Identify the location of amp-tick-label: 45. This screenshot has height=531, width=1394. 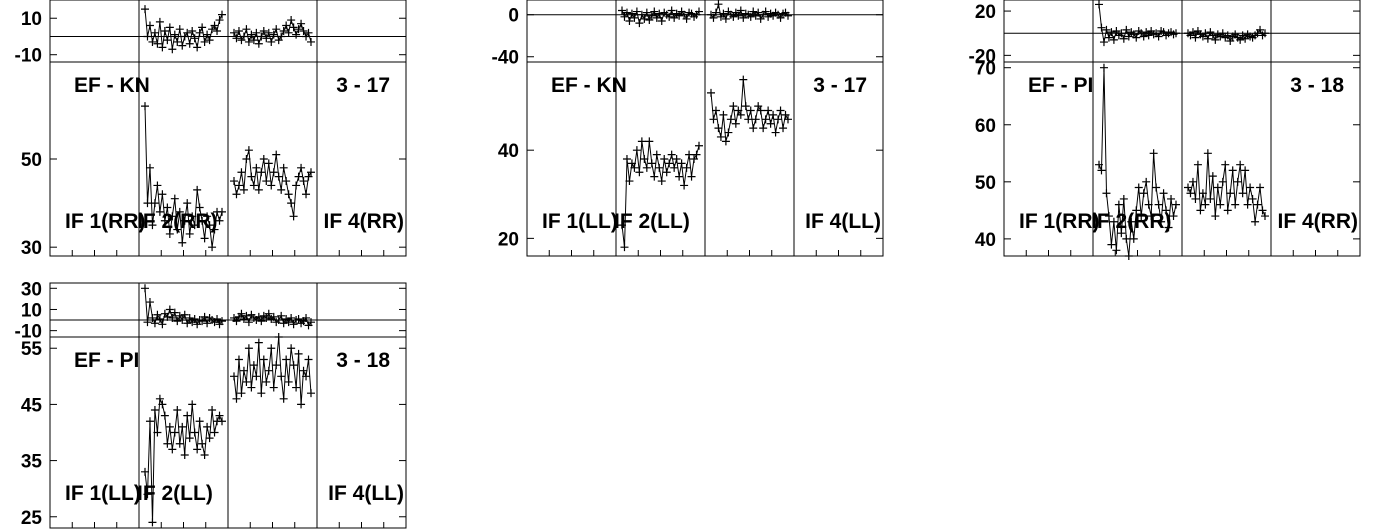
(32, 405).